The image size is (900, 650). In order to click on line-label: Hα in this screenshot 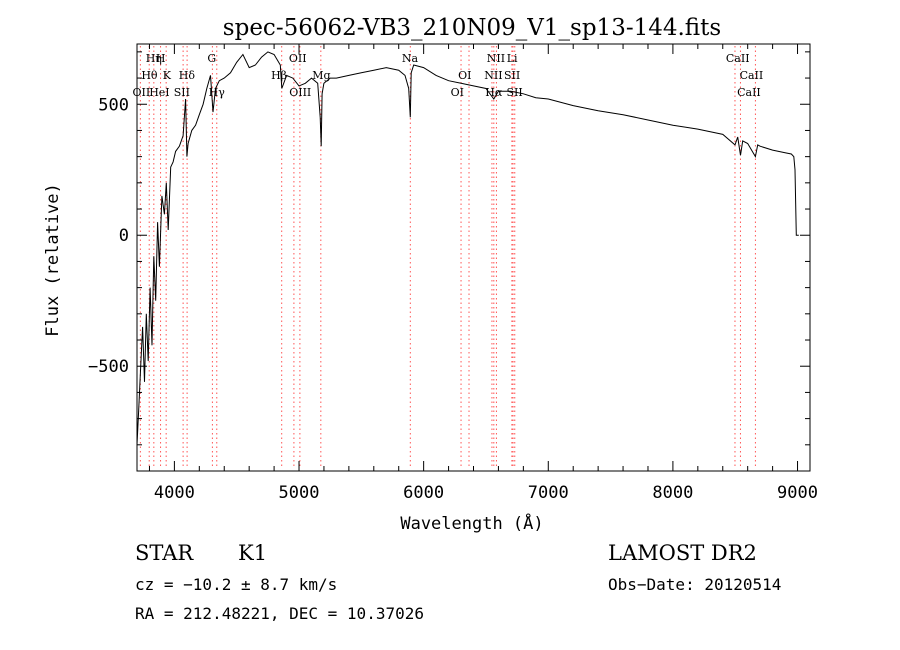, I will do `click(494, 92)`.